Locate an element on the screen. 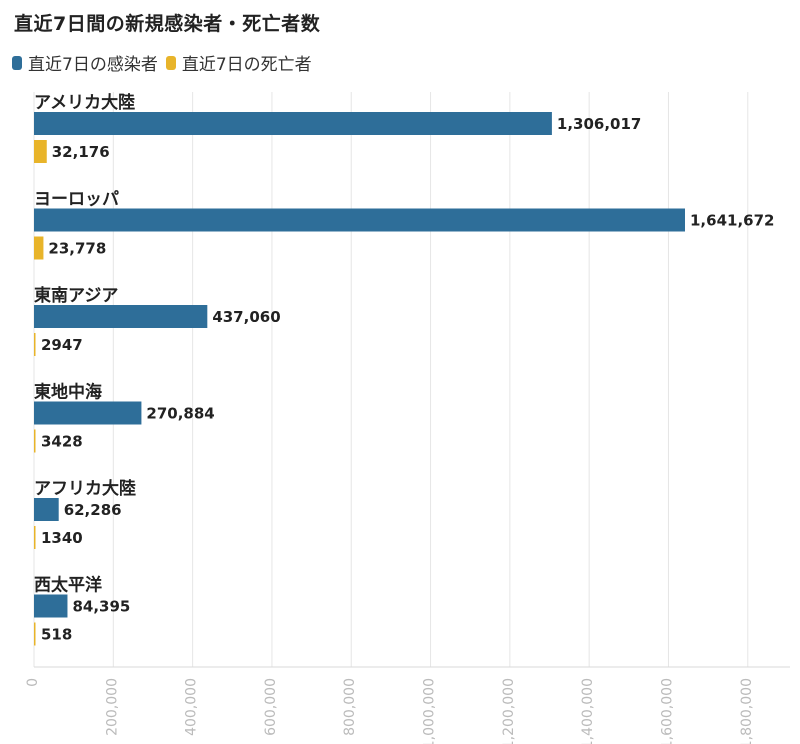 This screenshot has width=800, height=744. value-label-deaths: 32,176 is located at coordinates (81, 152).